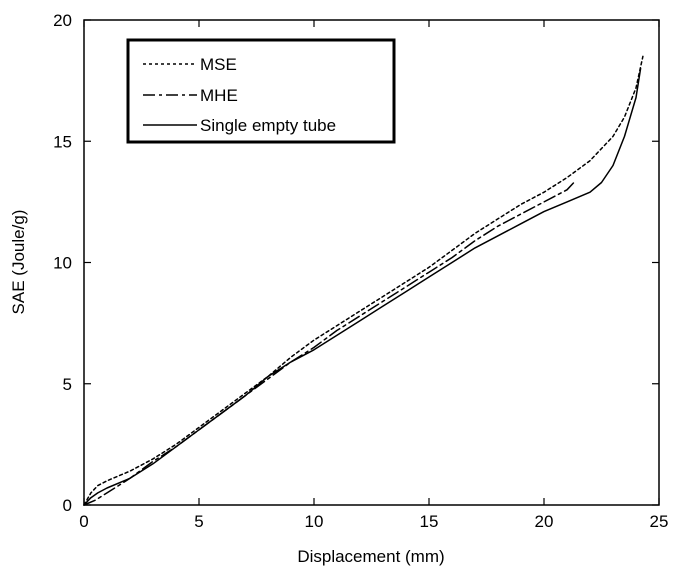  What do you see at coordinates (268, 125) in the screenshot?
I see `legend-label-single-empty-tube: Single empty tube` at bounding box center [268, 125].